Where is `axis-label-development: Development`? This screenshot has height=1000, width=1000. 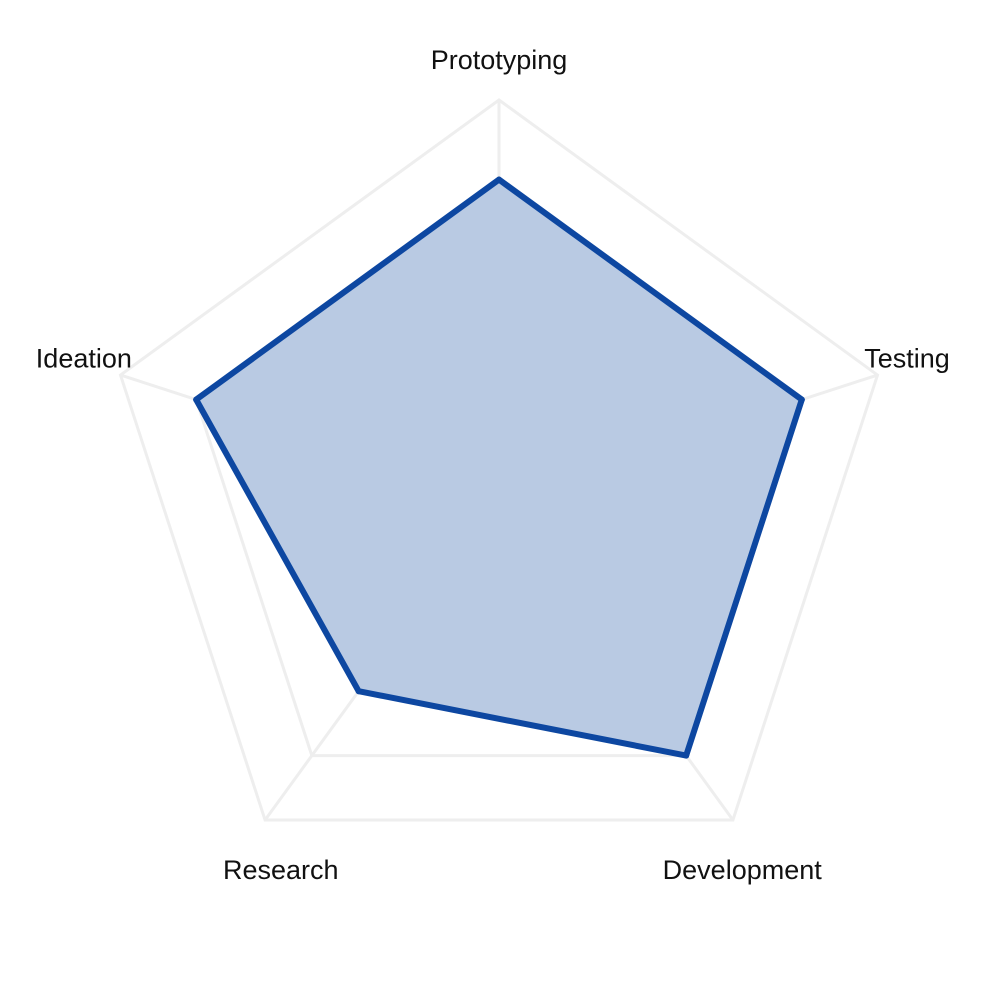 axis-label-development: Development is located at coordinates (743, 870).